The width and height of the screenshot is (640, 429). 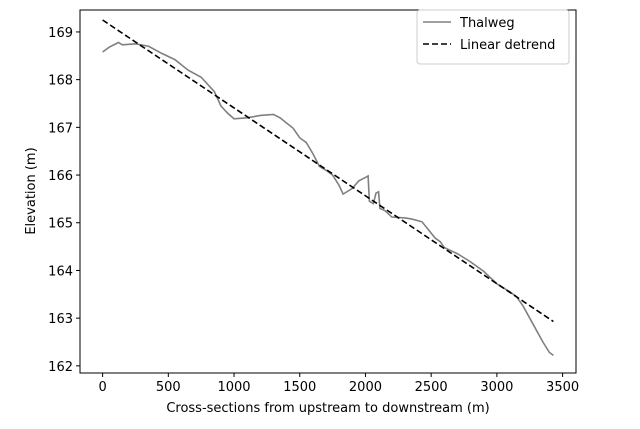 What do you see at coordinates (60, 319) in the screenshot?
I see `y-tick-label: 163` at bounding box center [60, 319].